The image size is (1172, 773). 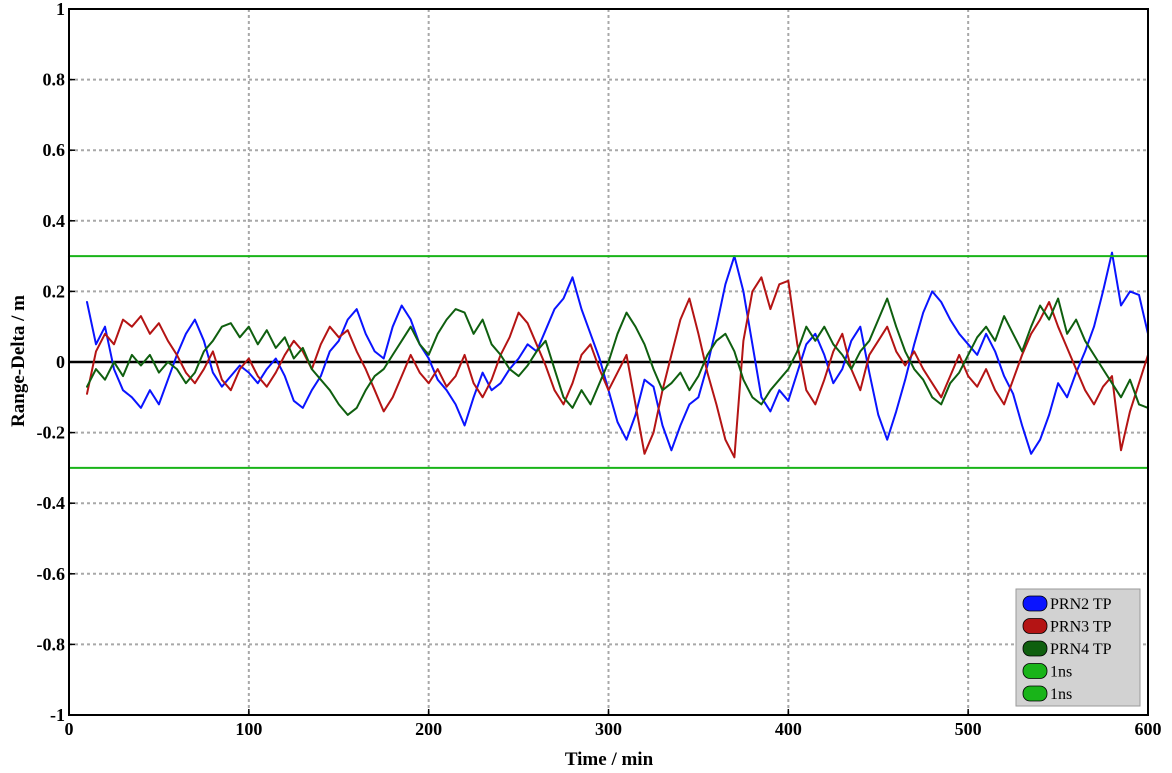 I want to click on x-axis-title: Time / min, so click(x=609, y=759).